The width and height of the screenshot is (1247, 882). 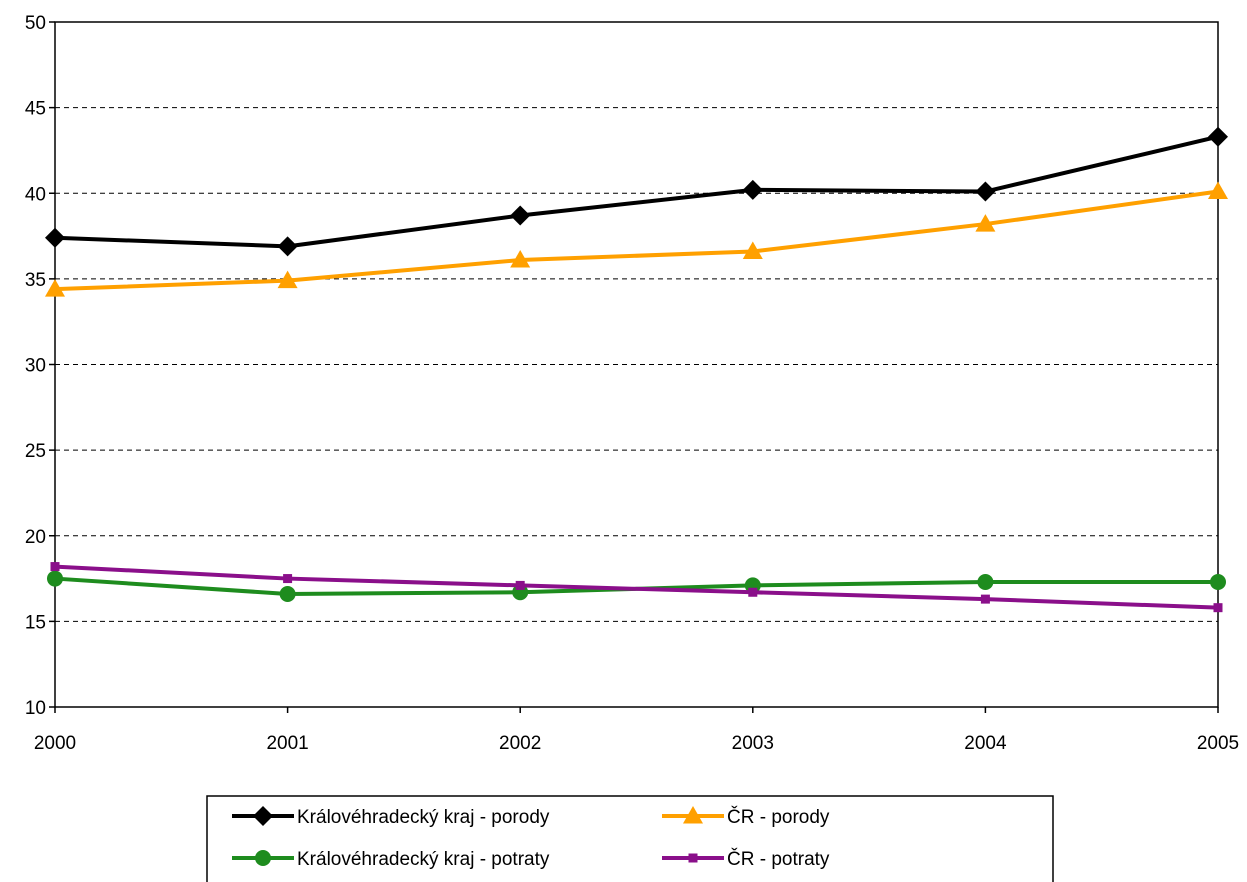 I want to click on y-tick-label: 50, so click(x=35, y=23).